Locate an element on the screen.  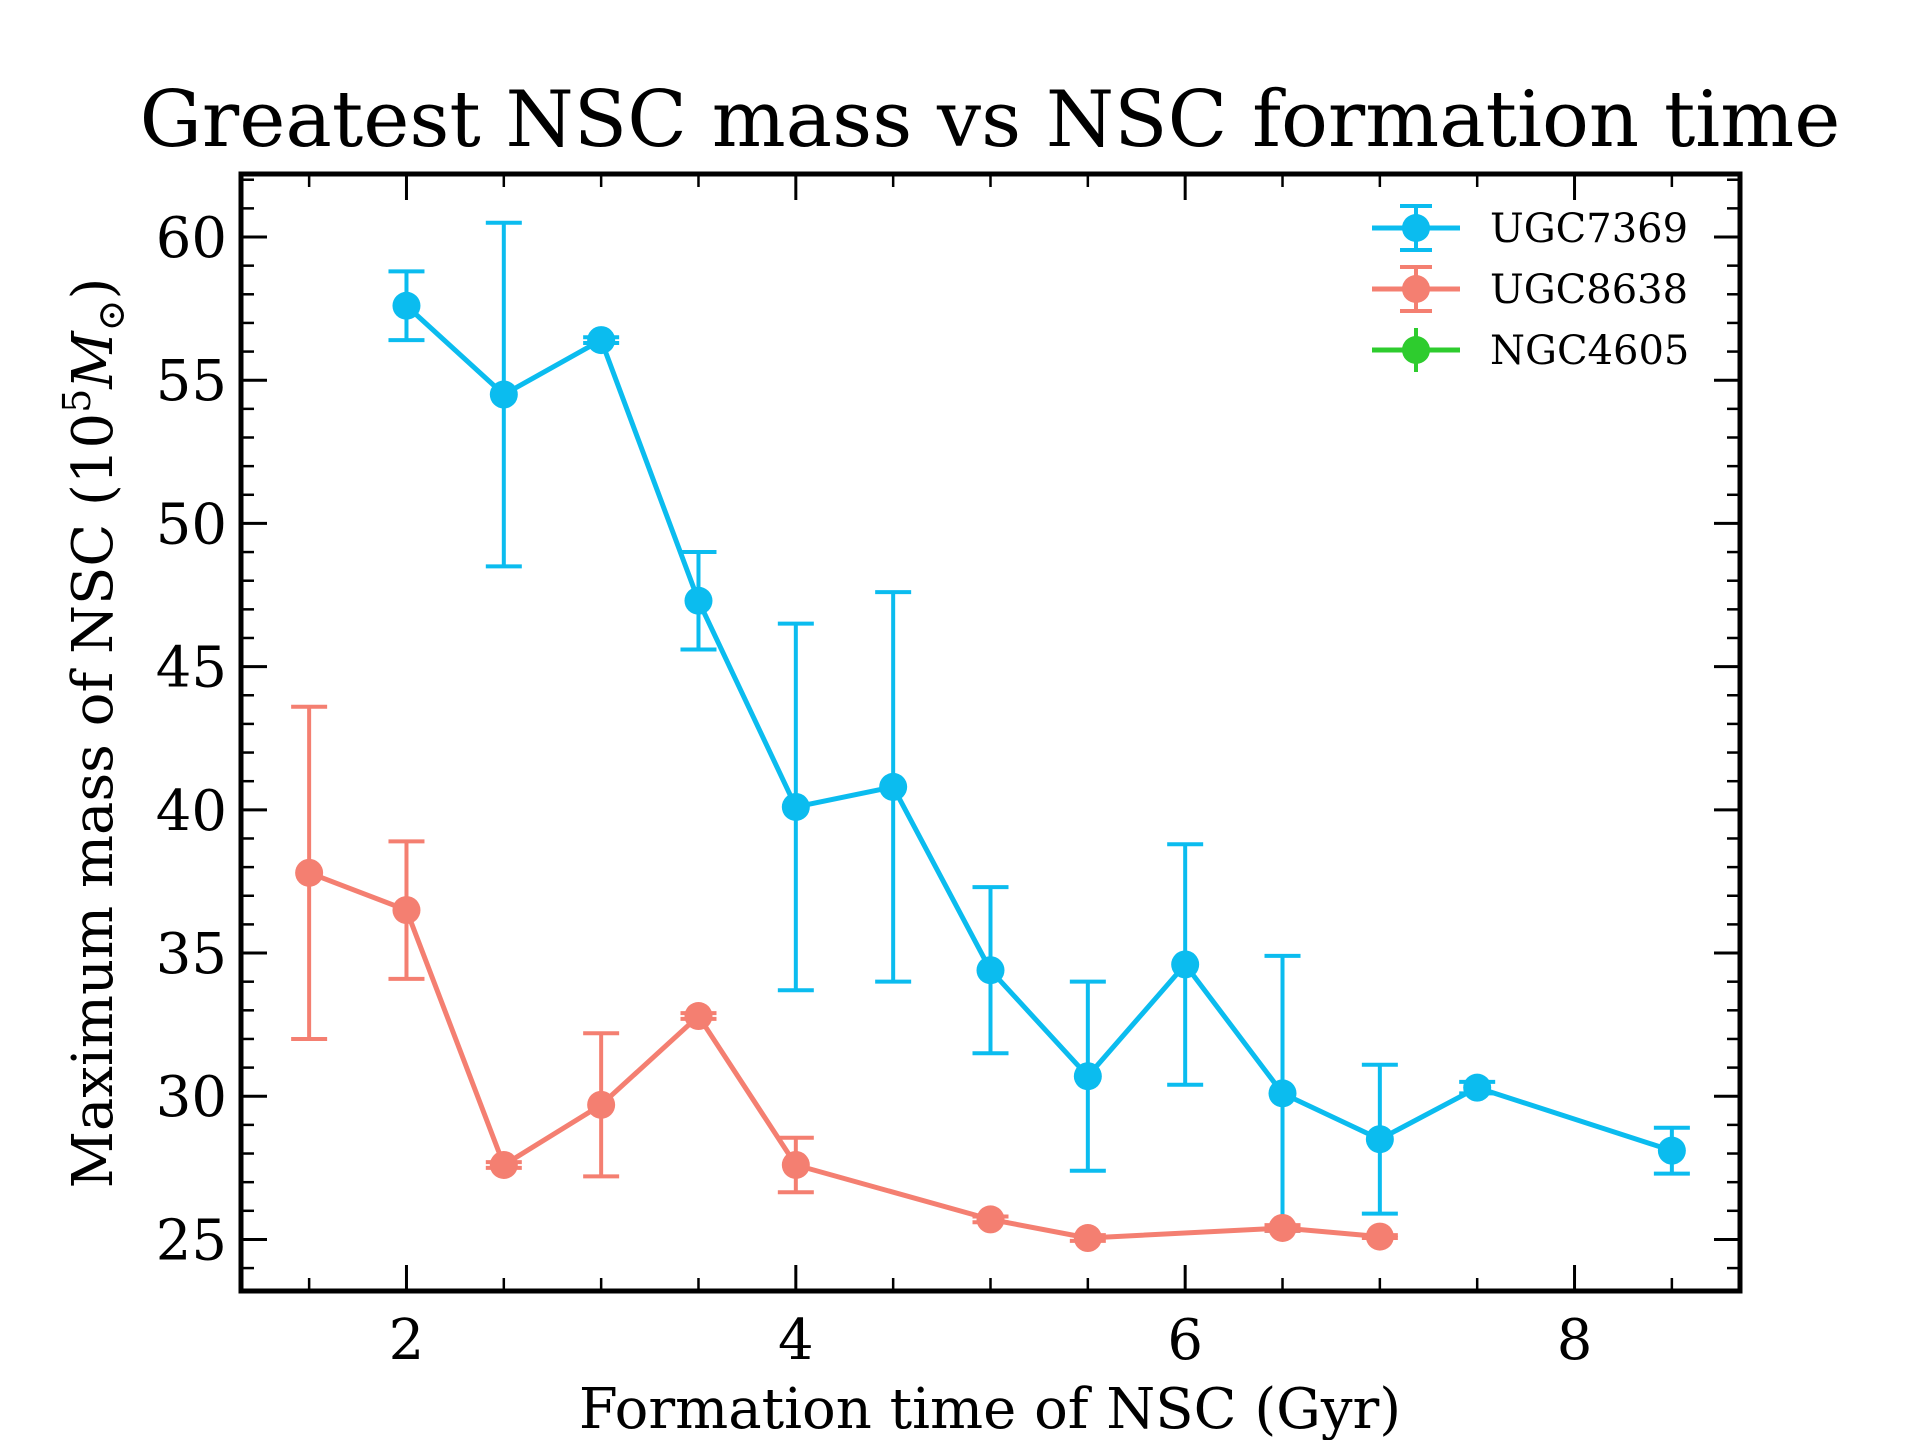
y-tick-label: 50 is located at coordinates (191, 524).